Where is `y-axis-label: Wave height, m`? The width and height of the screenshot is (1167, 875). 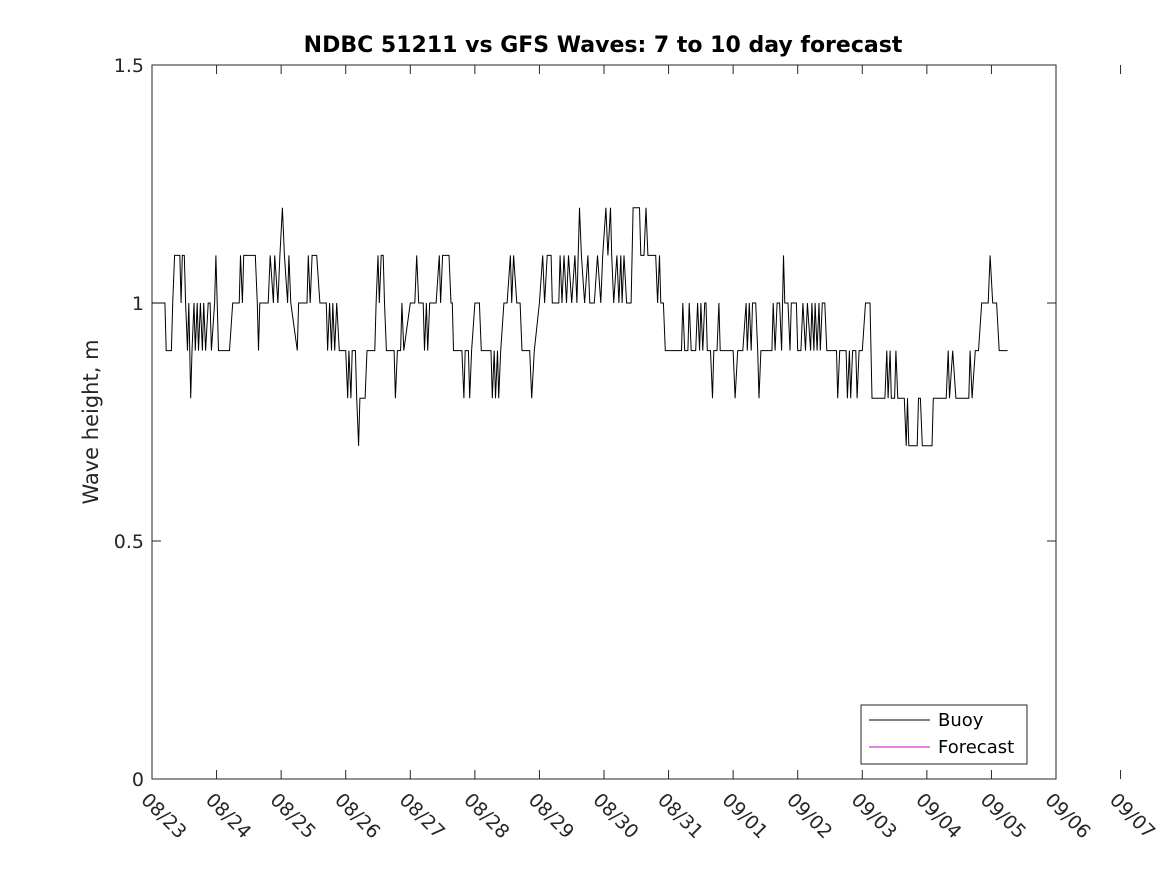
y-axis-label: Wave height, m is located at coordinates (91, 421).